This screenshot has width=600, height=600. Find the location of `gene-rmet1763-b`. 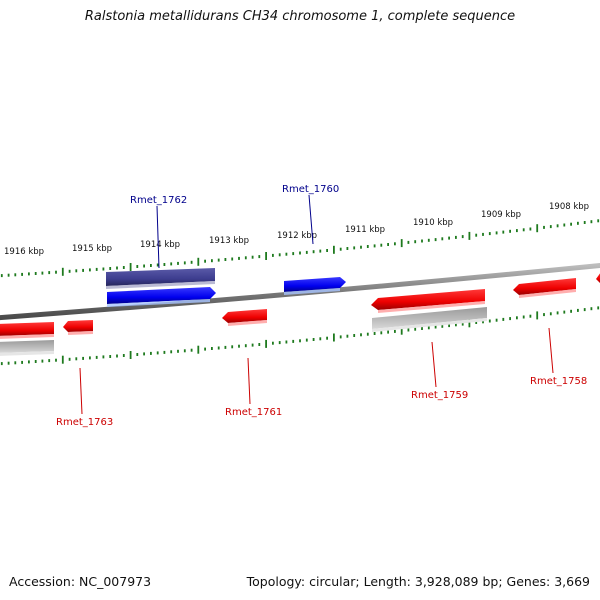

gene-rmet1763-b is located at coordinates (78, 327).